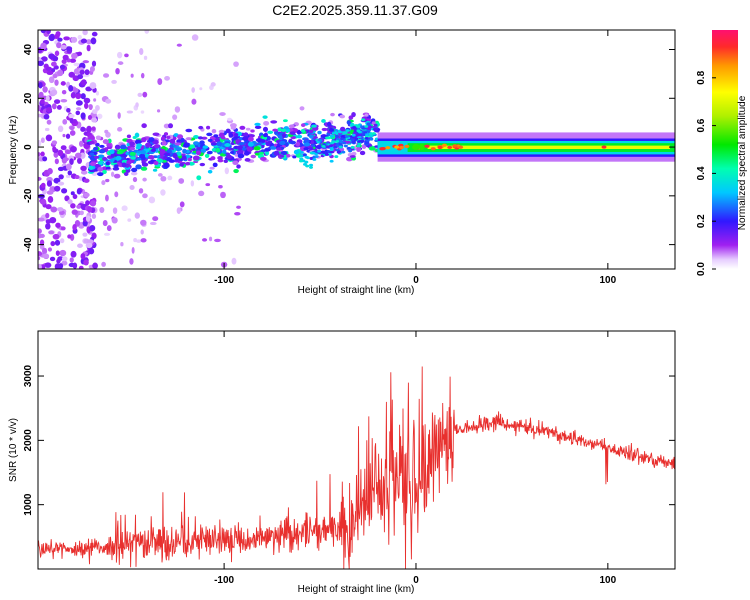 Image resolution: width=750 pixels, height=600 pixels. Describe the element at coordinates (608, 580) in the screenshot. I see `snr-x-tick-label: 100` at that location.